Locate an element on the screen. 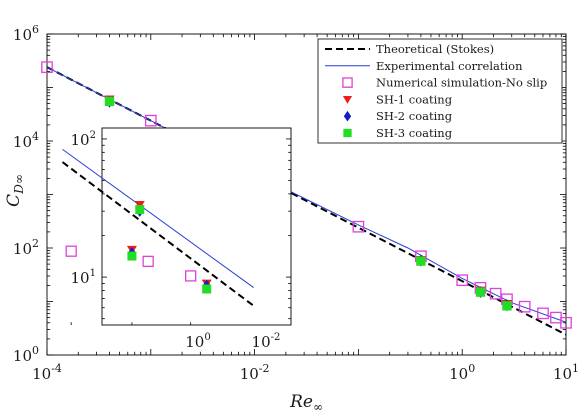  x-tick-label: 10⁻² is located at coordinates (255, 372).